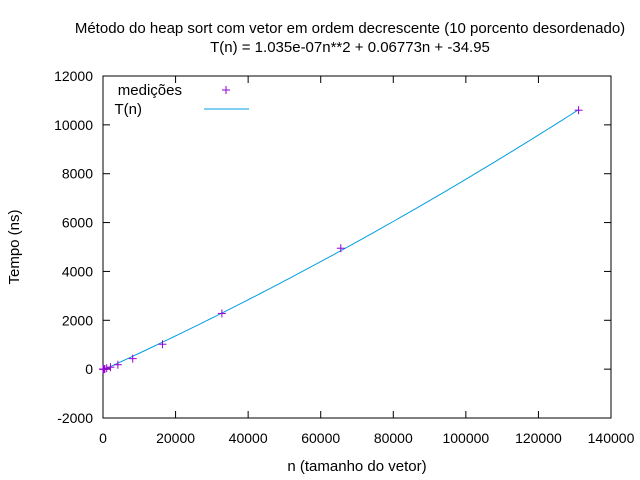  What do you see at coordinates (465, 438) in the screenshot?
I see `x-tick-label: 100000` at bounding box center [465, 438].